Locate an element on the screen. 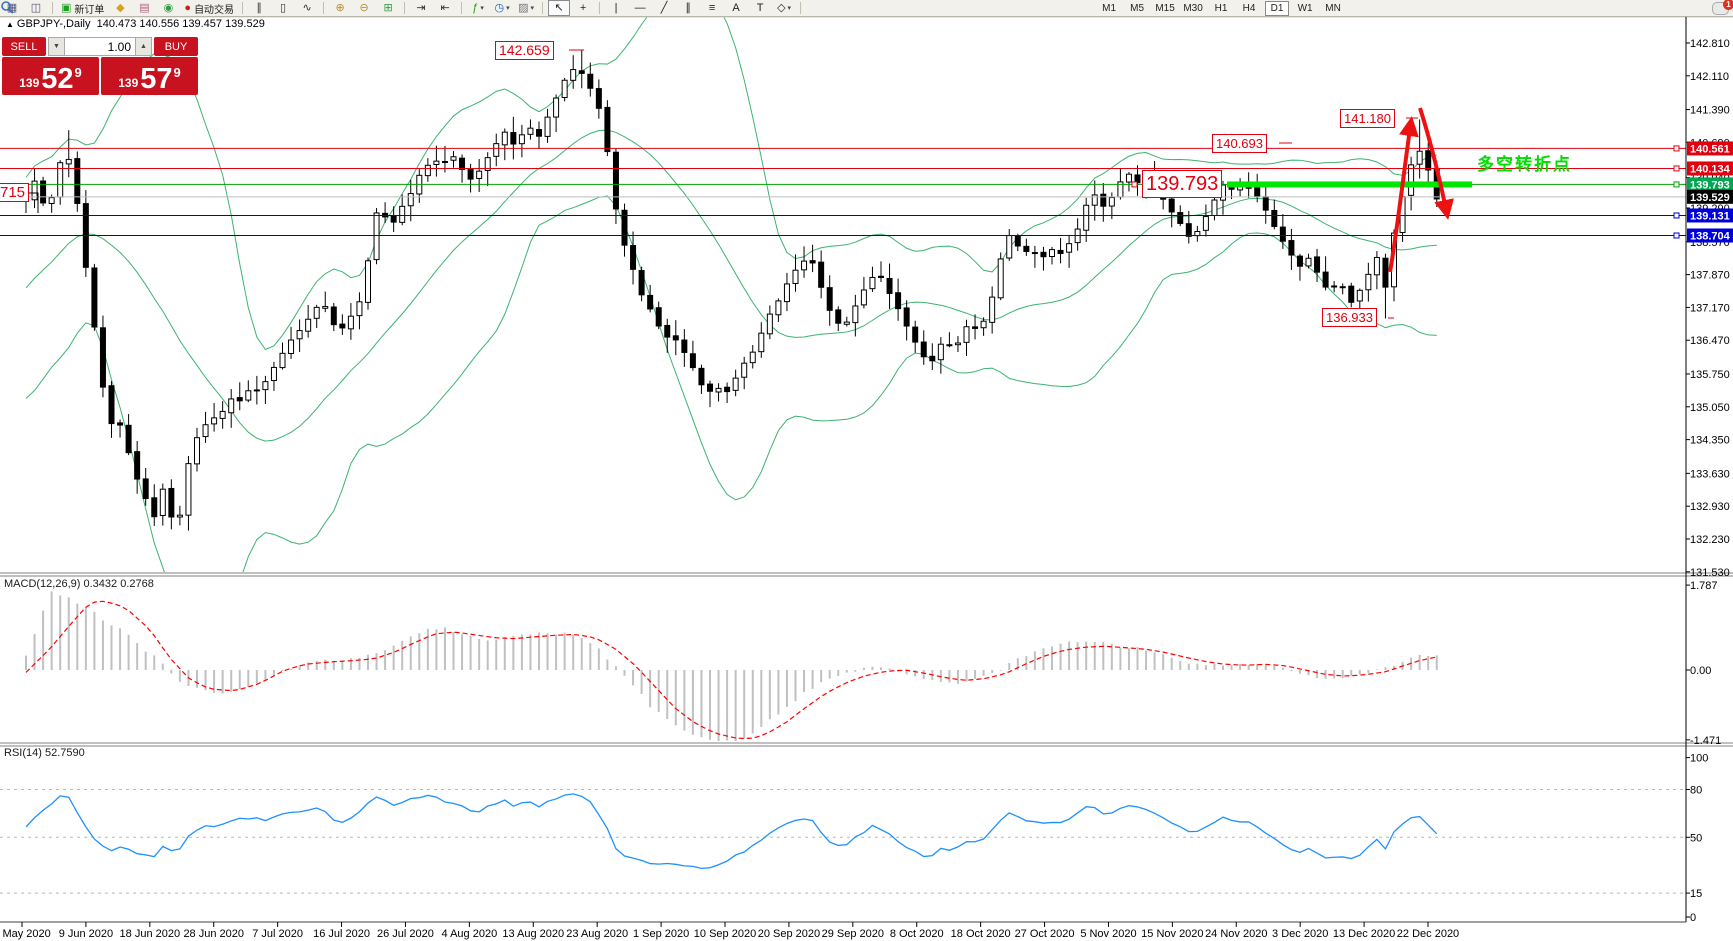  search-icon is located at coordinates (7, 7).